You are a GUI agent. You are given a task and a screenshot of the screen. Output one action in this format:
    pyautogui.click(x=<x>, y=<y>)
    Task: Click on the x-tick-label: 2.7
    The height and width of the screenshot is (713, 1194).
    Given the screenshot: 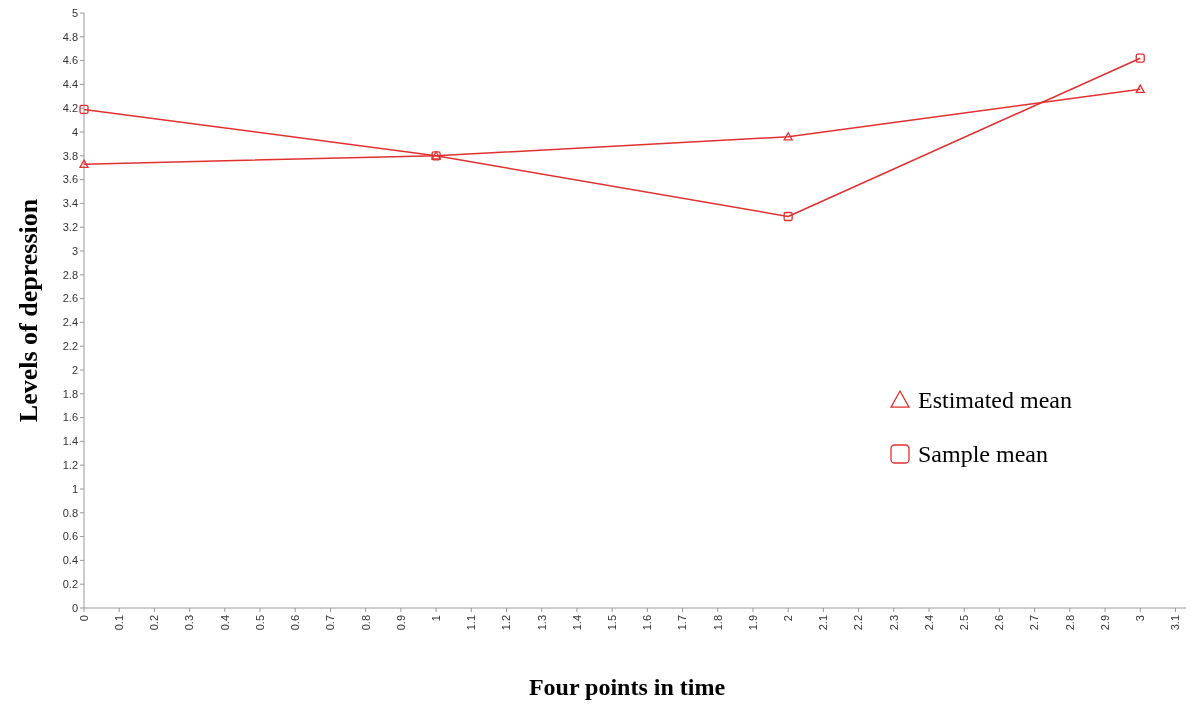 What is the action you would take?
    pyautogui.click(x=1034, y=623)
    